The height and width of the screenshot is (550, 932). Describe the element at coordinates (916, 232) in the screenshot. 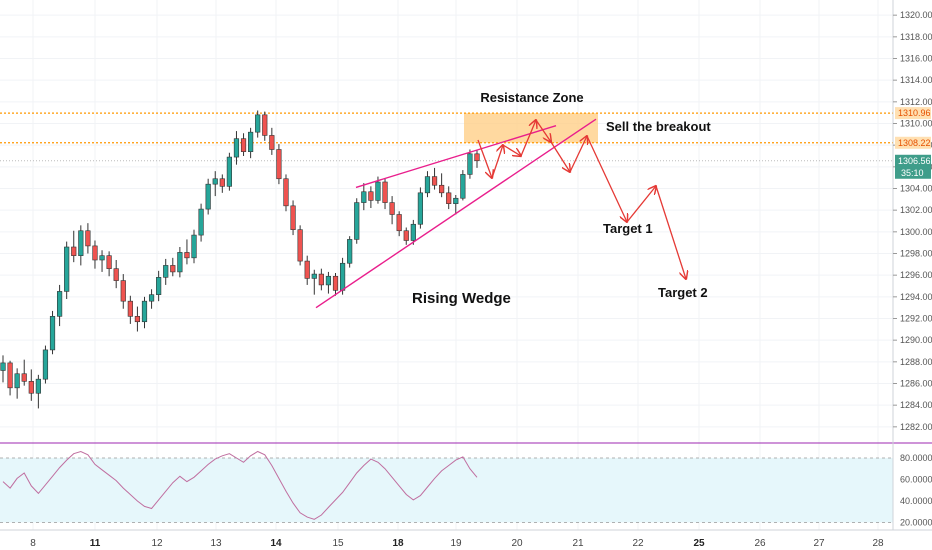

I see `price-tick-label: 1300.00` at that location.